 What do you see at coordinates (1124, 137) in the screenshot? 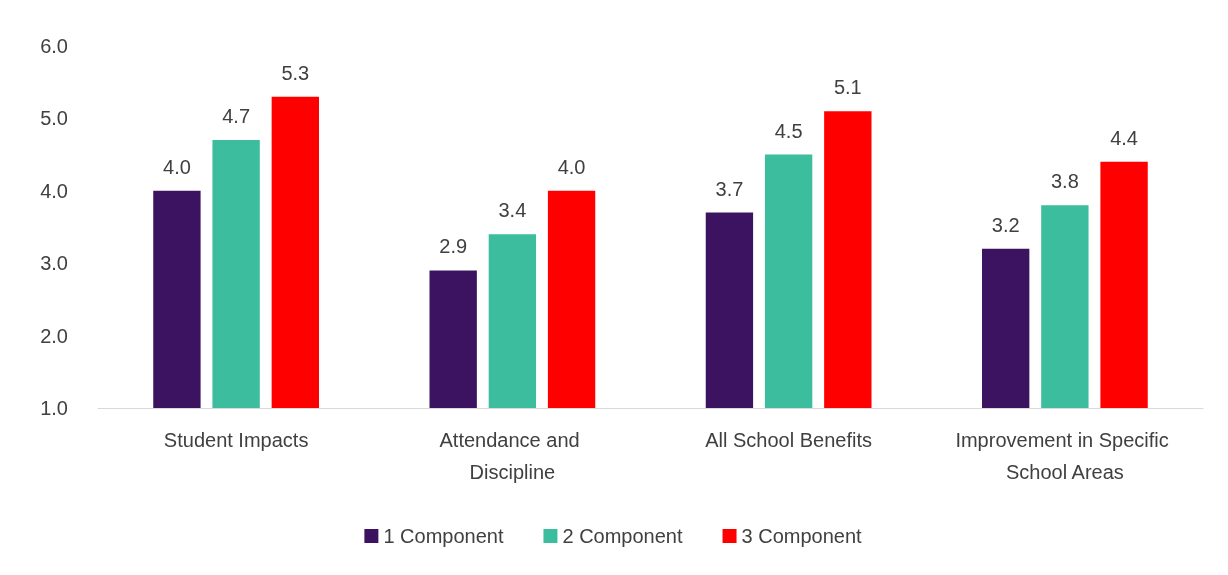
I see `data-label: 4.4` at bounding box center [1124, 137].